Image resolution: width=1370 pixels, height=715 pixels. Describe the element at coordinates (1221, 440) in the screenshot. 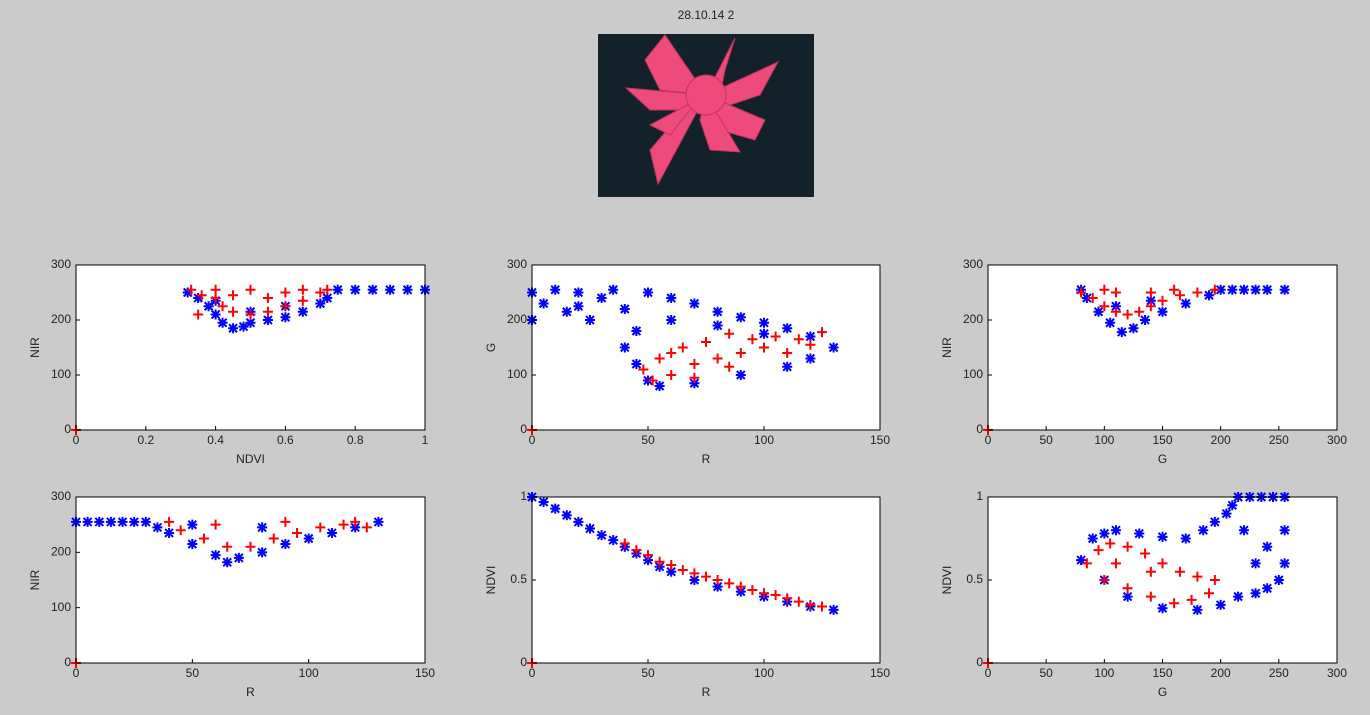

I see `x-tick-label: 200` at that location.